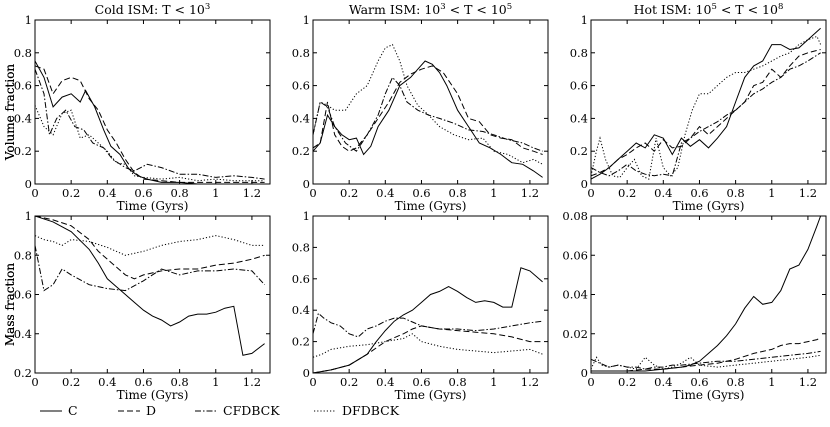  I want to click on legend-label: C, so click(73, 410).